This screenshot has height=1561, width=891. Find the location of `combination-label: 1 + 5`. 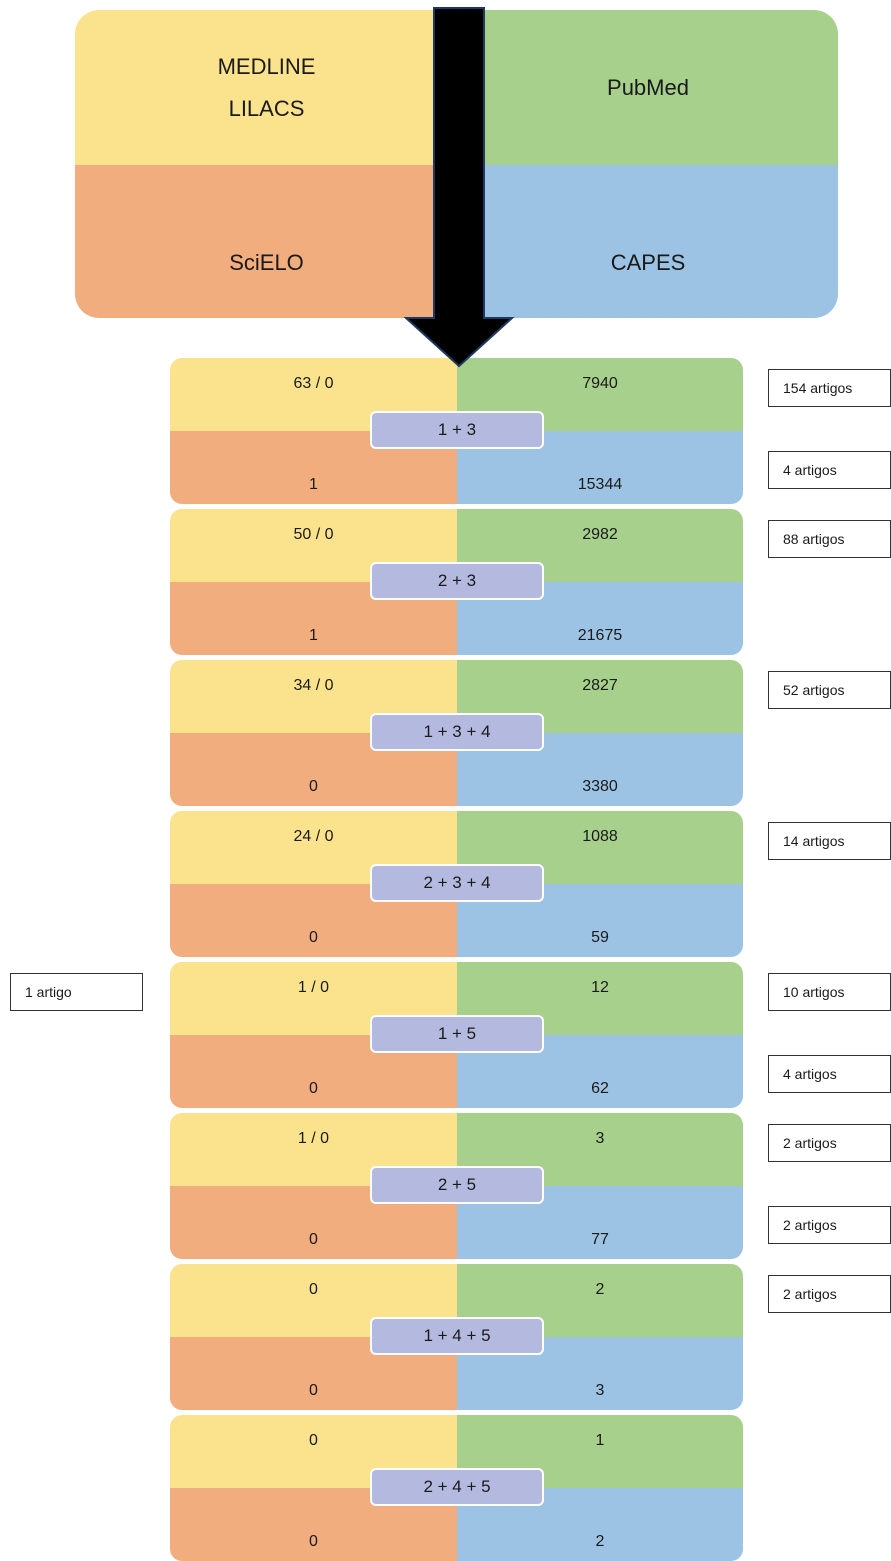

combination-label: 1 + 5 is located at coordinates (457, 1033).